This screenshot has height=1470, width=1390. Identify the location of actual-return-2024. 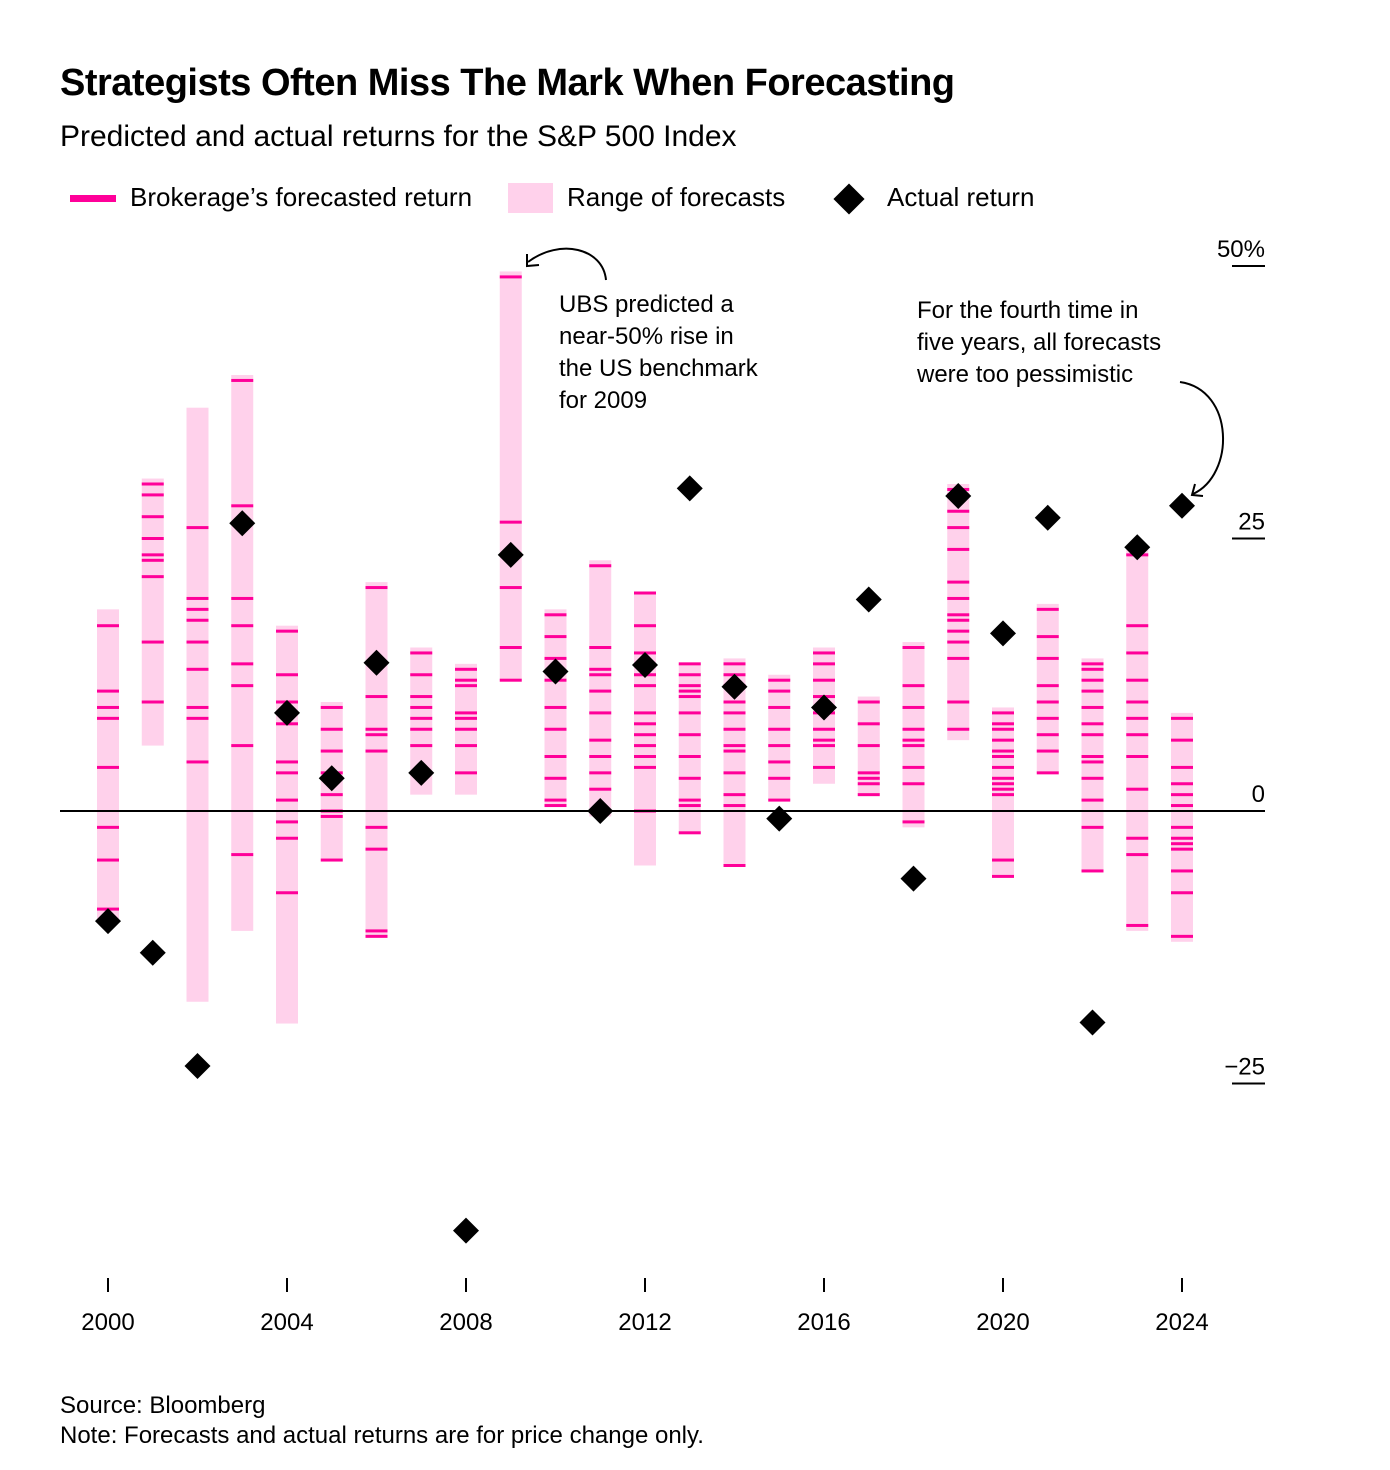
(1182, 505).